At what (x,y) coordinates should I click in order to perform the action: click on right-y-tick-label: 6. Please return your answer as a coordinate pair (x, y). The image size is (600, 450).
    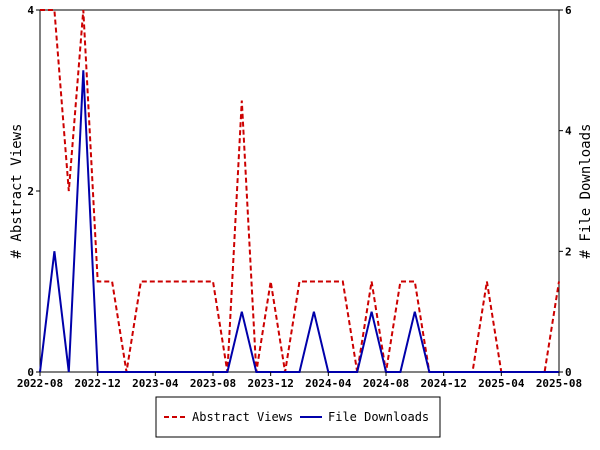
    Looking at the image, I should click on (568, 10).